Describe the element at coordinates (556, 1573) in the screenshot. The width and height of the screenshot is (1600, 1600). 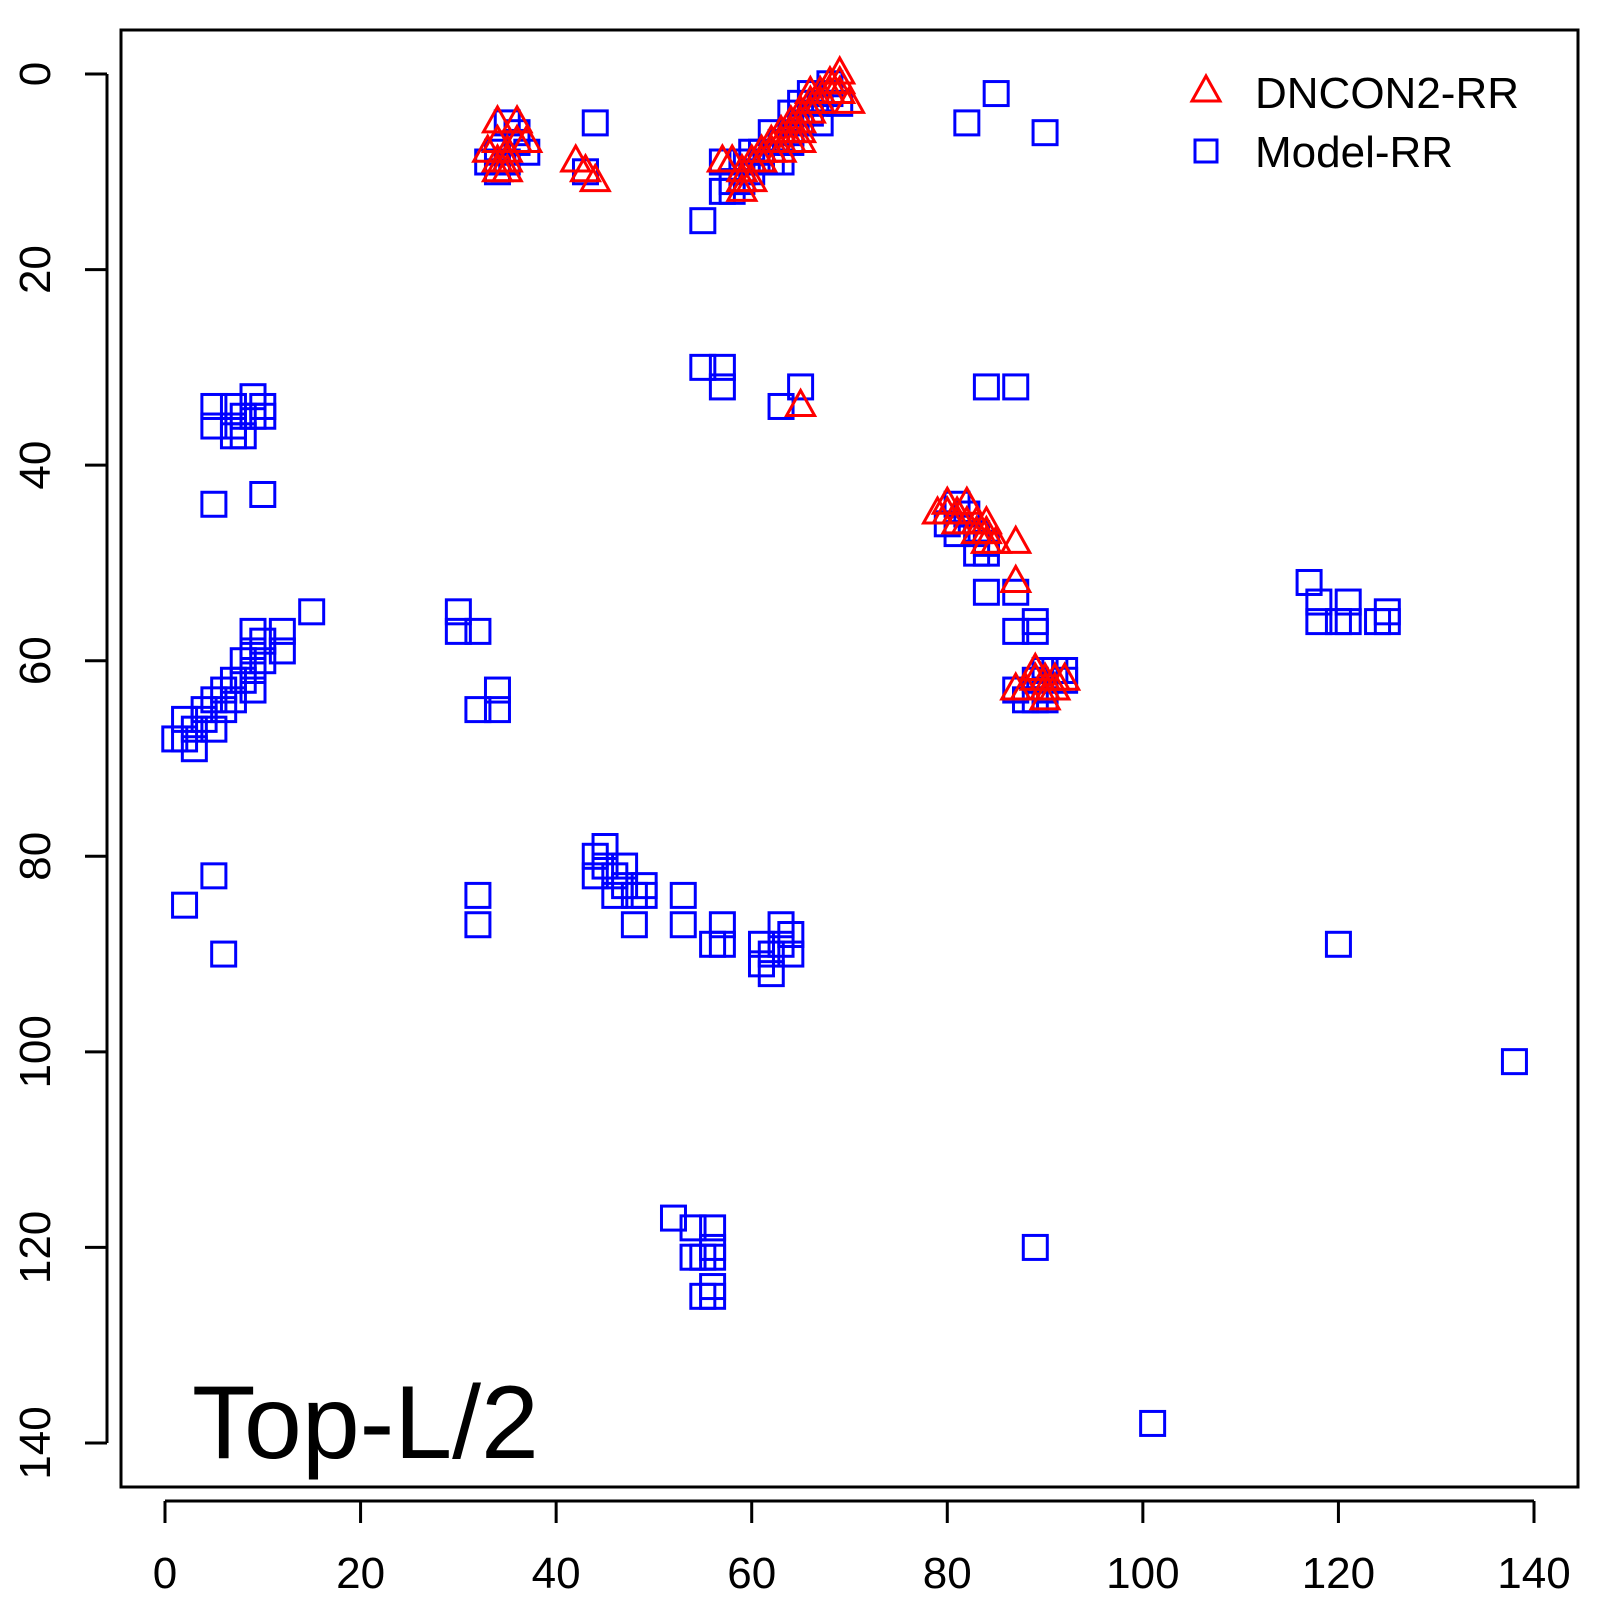
I see `x-tick-label: 40` at that location.